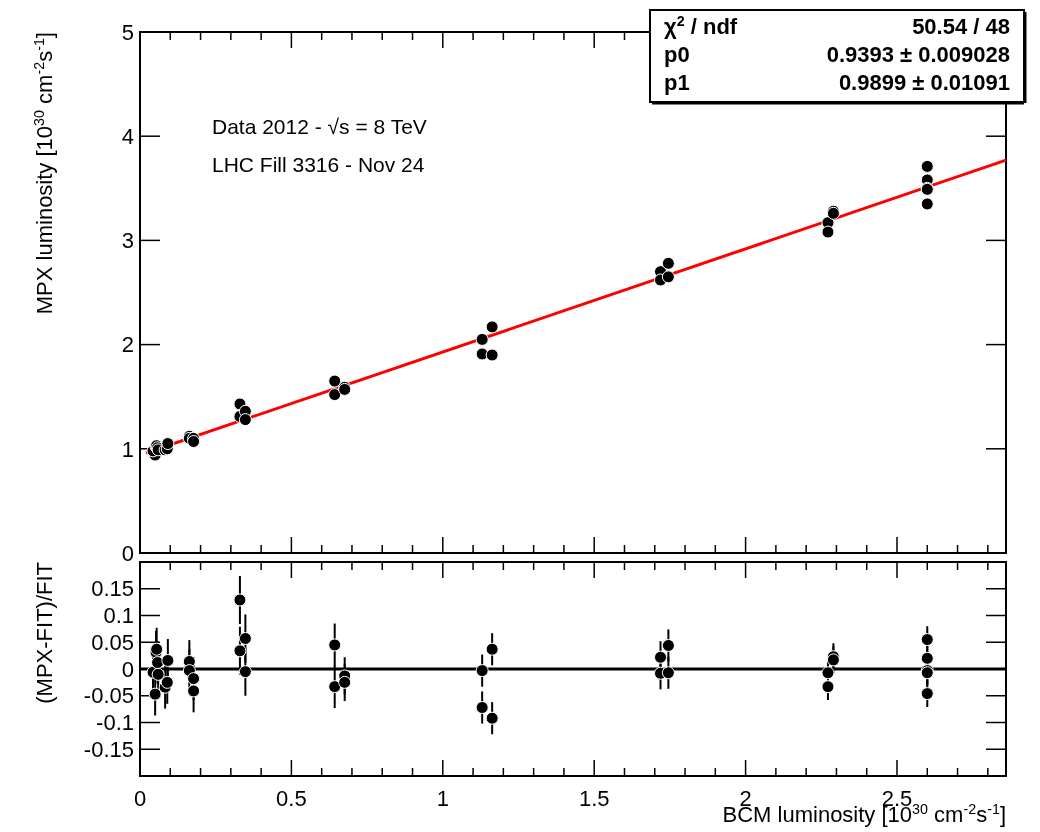 The height and width of the screenshot is (832, 1040). I want to click on y-tick-label: 2, so click(127, 345).